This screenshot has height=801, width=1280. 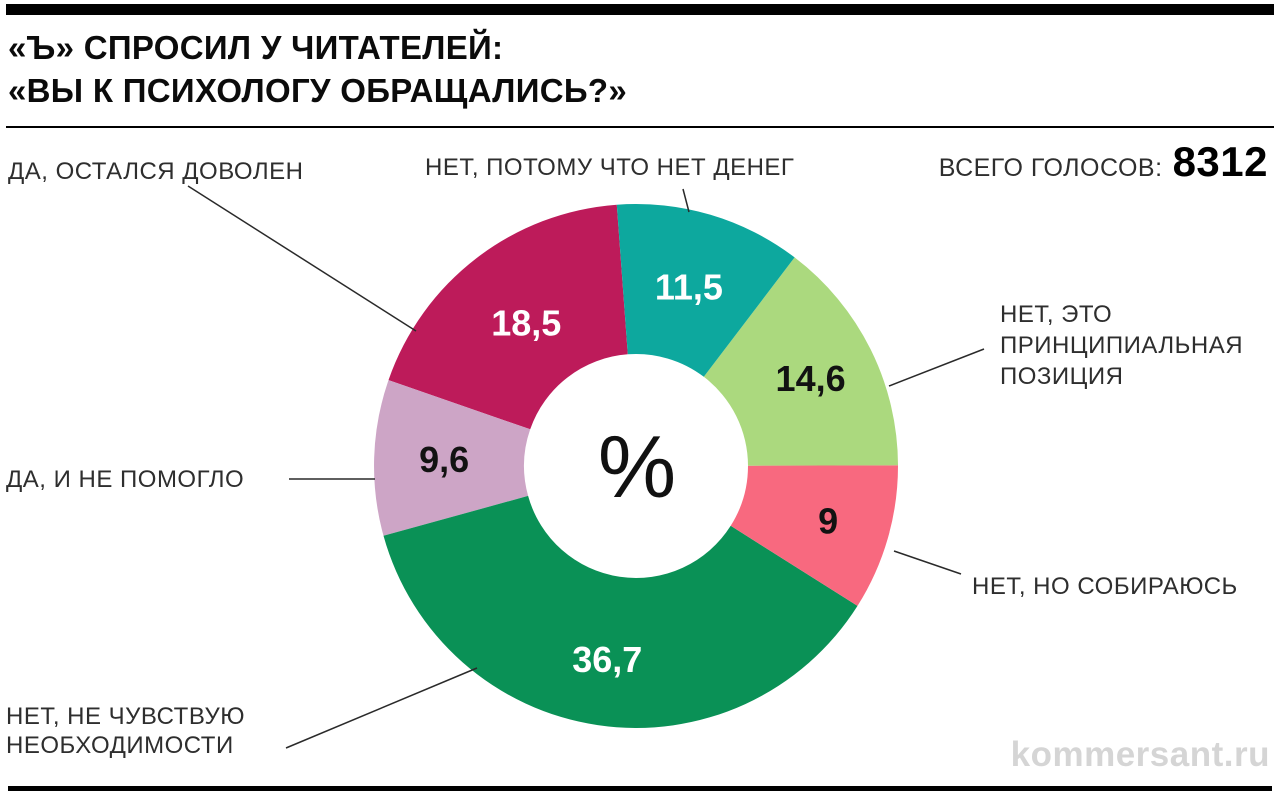 What do you see at coordinates (126, 716) in the screenshot?
I see `slice-label-no-need-line1: НЕТ, НЕ ЧУВСТВУЮ` at bounding box center [126, 716].